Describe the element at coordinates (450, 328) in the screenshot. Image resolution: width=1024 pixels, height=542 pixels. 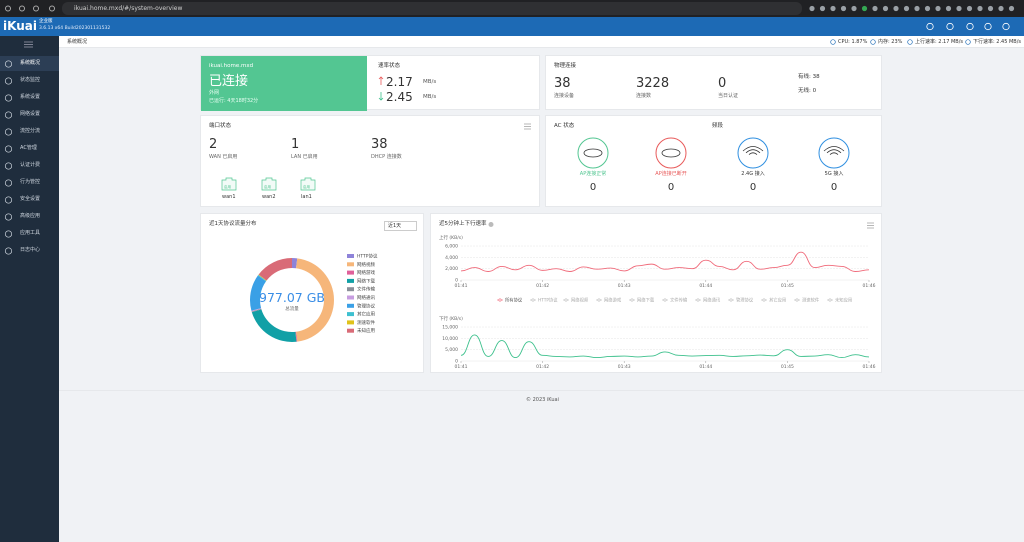
I see `y-tick-label: 15,000` at that location.